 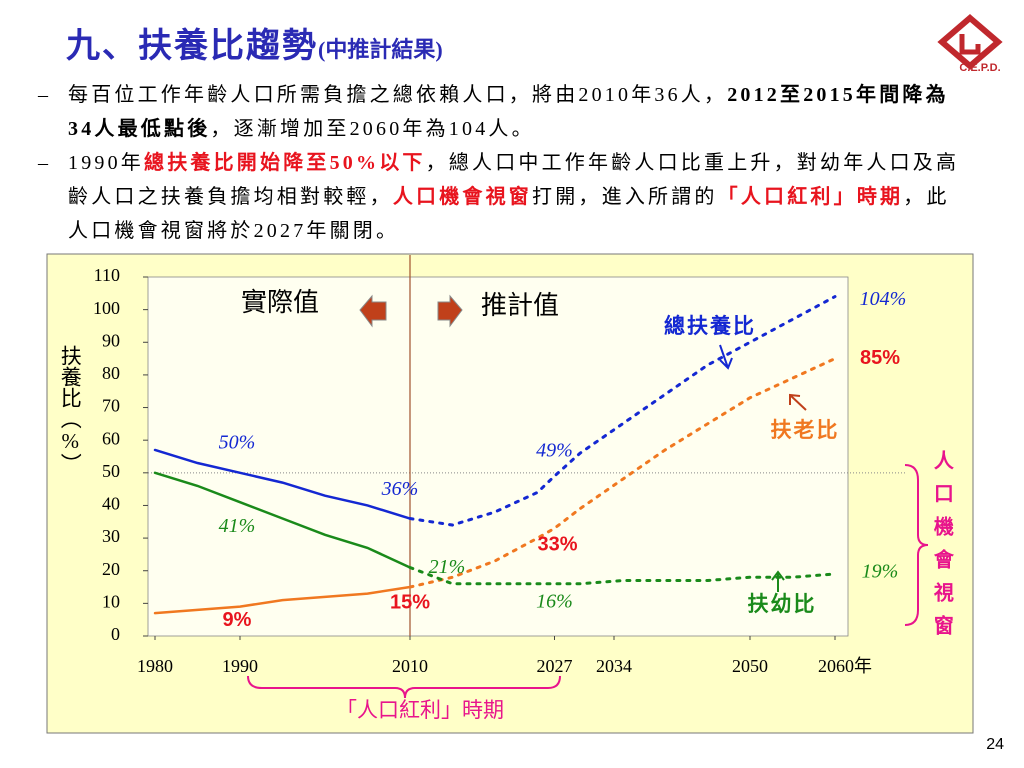 What do you see at coordinates (557, 545) in the screenshot?
I see `data-label: 33%` at bounding box center [557, 545].